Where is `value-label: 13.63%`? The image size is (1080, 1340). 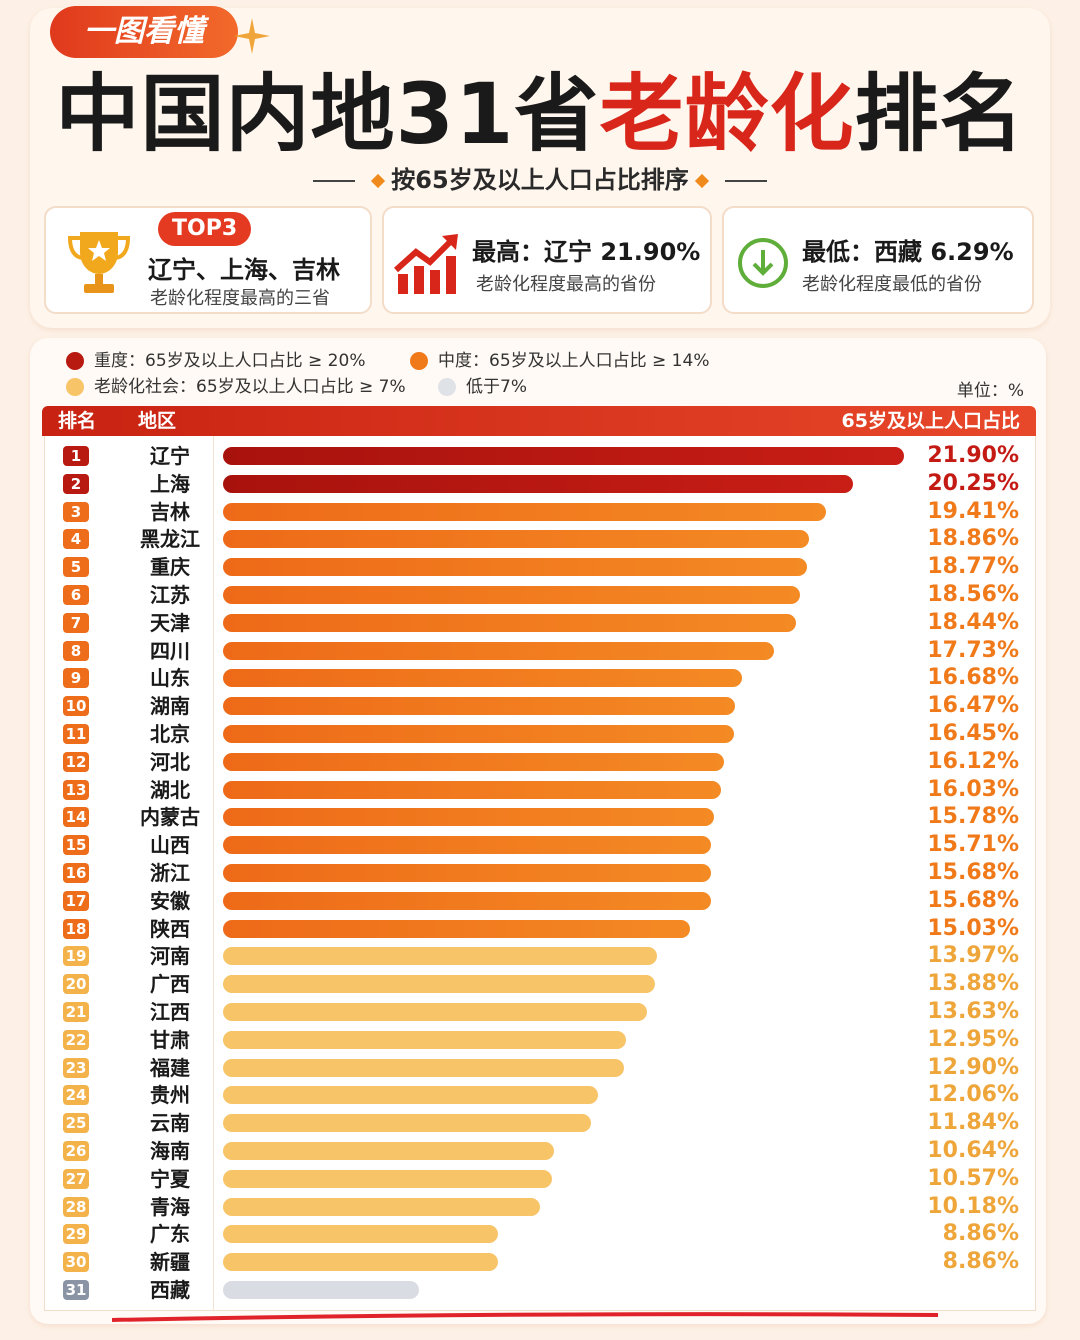
value-label: 13.63% is located at coordinates (973, 1012).